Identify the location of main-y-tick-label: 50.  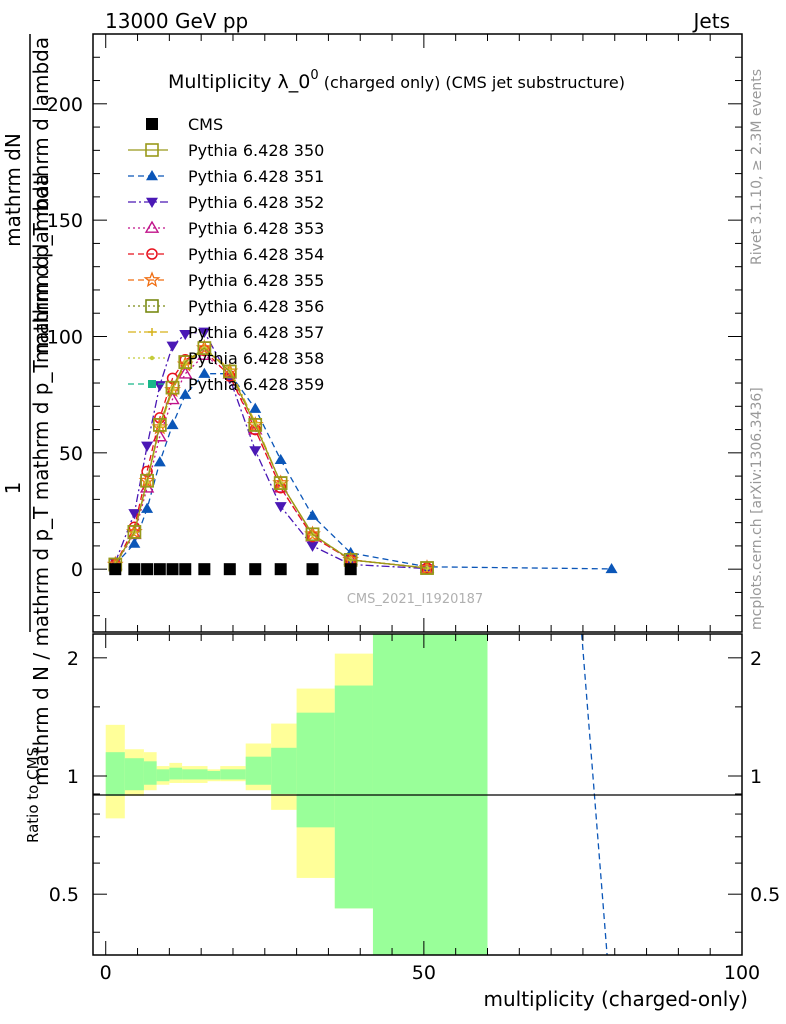
(71, 454).